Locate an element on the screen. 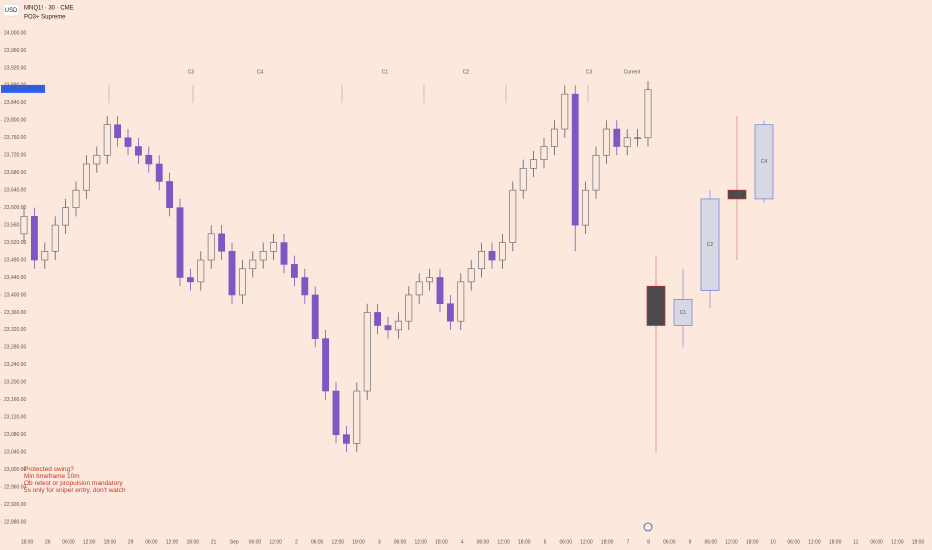 This screenshot has width=932, height=550. htf-label: C2 is located at coordinates (710, 245).